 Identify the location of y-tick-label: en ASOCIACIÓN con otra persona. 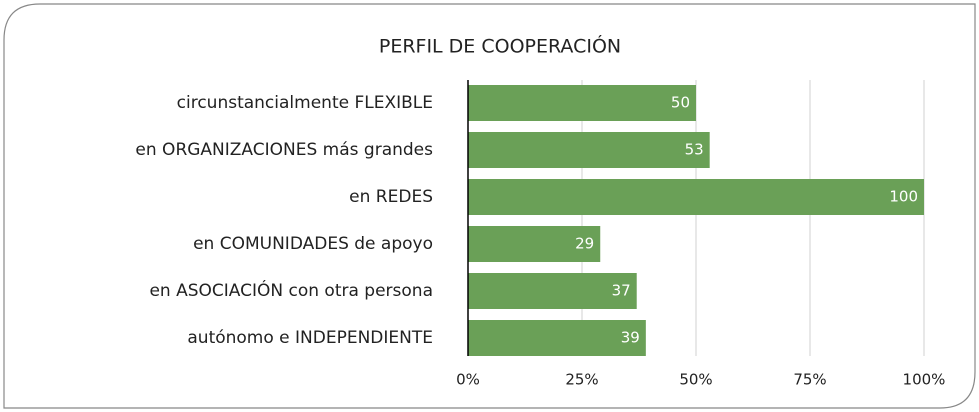
(291, 290).